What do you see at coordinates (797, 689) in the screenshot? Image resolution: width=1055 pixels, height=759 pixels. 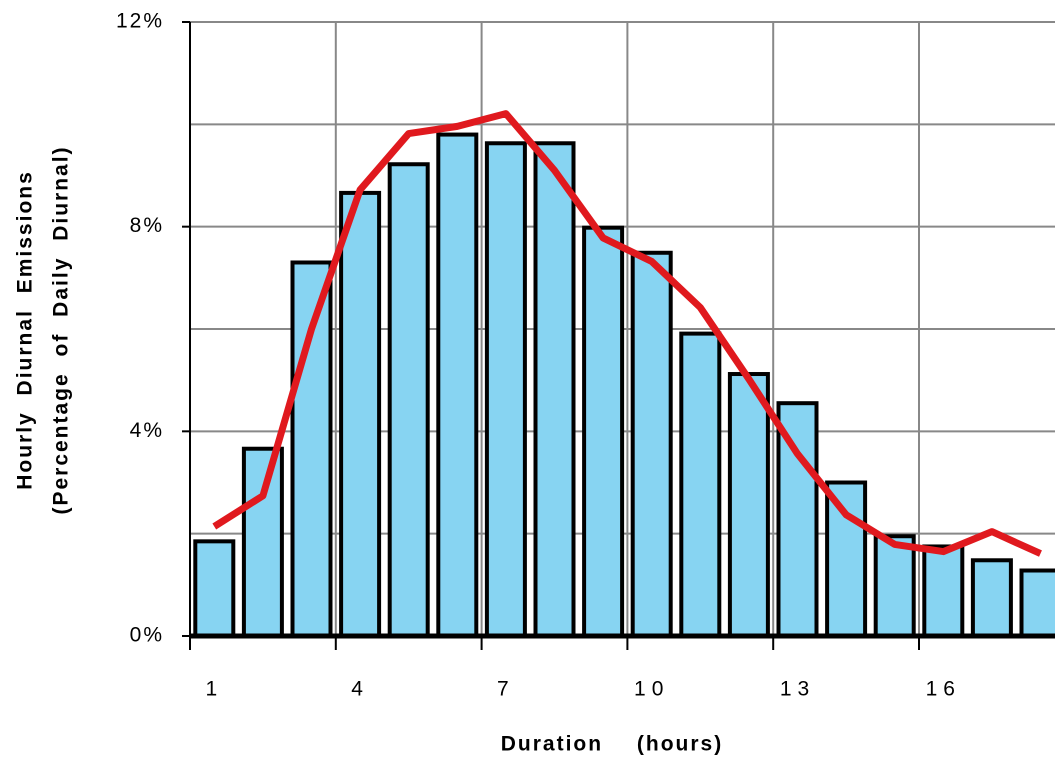 I see `x-tick-label: 13` at bounding box center [797, 689].